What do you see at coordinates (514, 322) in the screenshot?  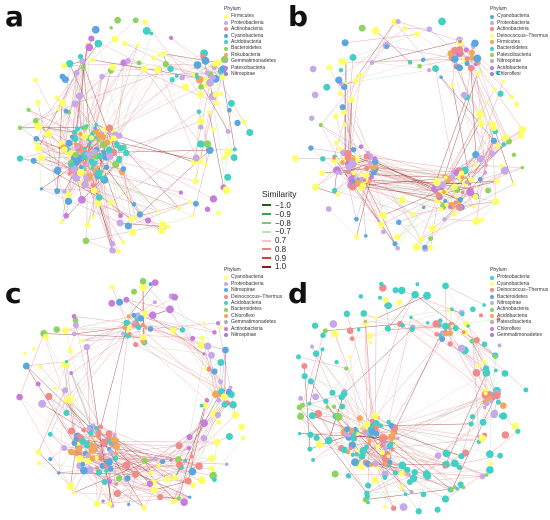 I see `legend-label: Patescibacteria` at bounding box center [514, 322].